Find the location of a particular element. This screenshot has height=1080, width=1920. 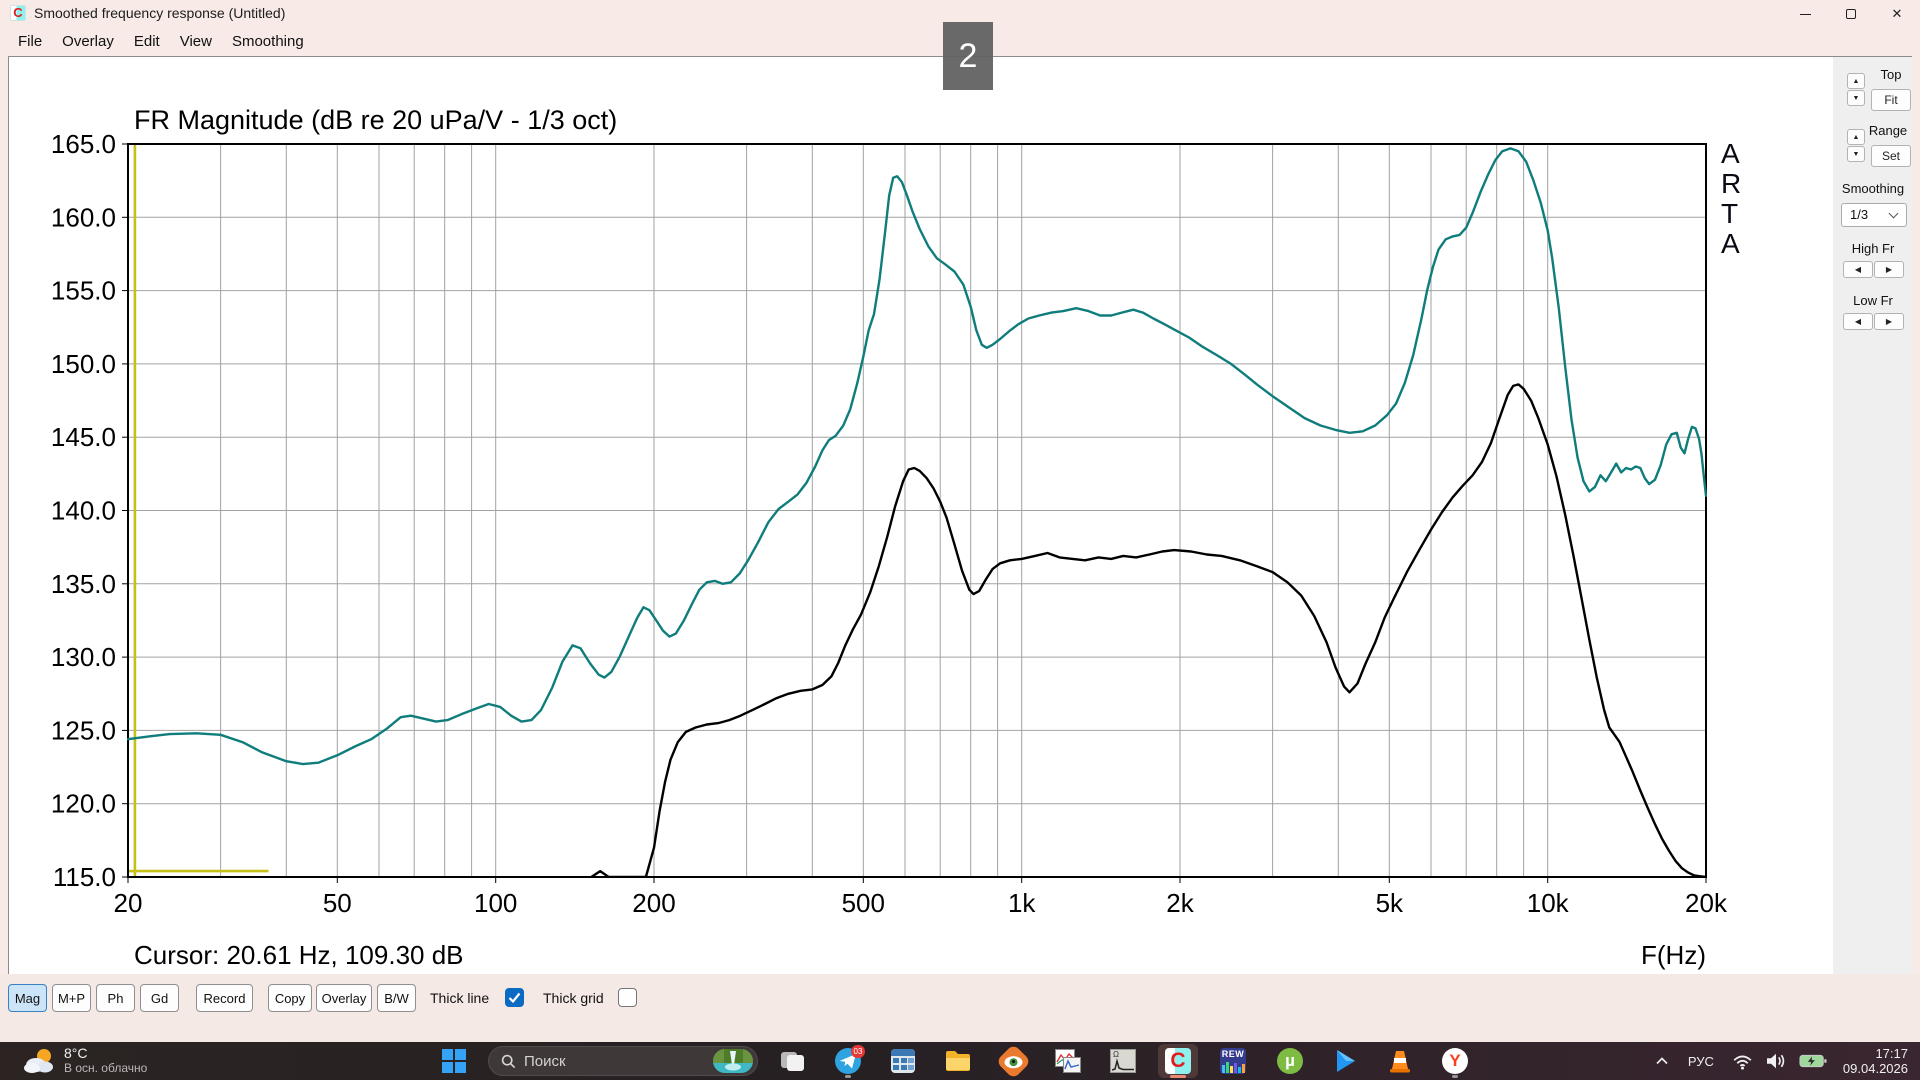

close-button: ✕ is located at coordinates (1897, 14).